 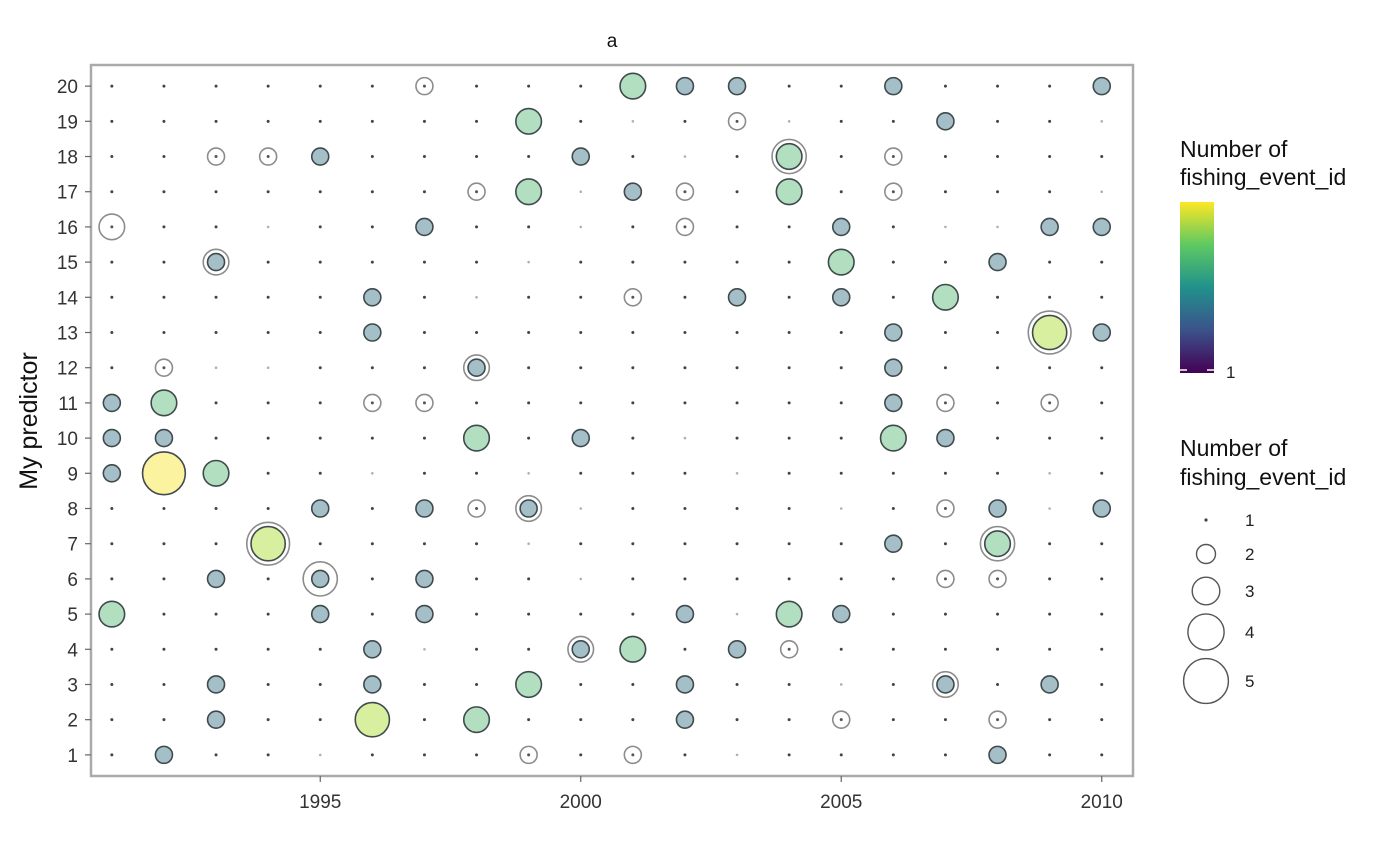 What do you see at coordinates (72, 650) in the screenshot?
I see `y-tick-label: 4` at bounding box center [72, 650].